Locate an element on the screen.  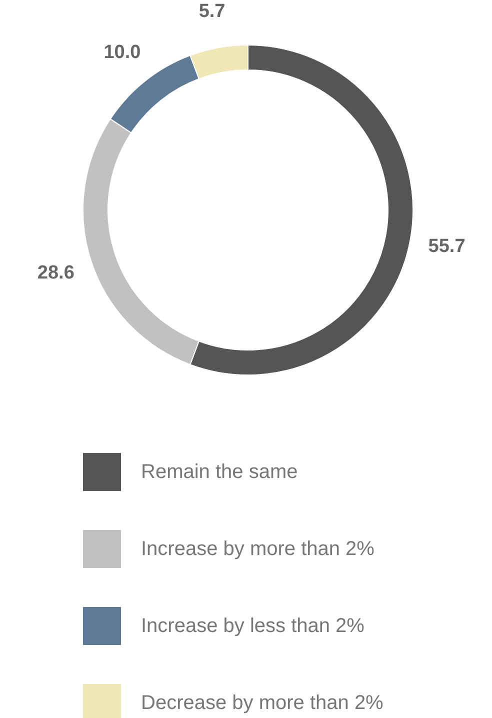
data-label: 10.0 is located at coordinates (122, 52).